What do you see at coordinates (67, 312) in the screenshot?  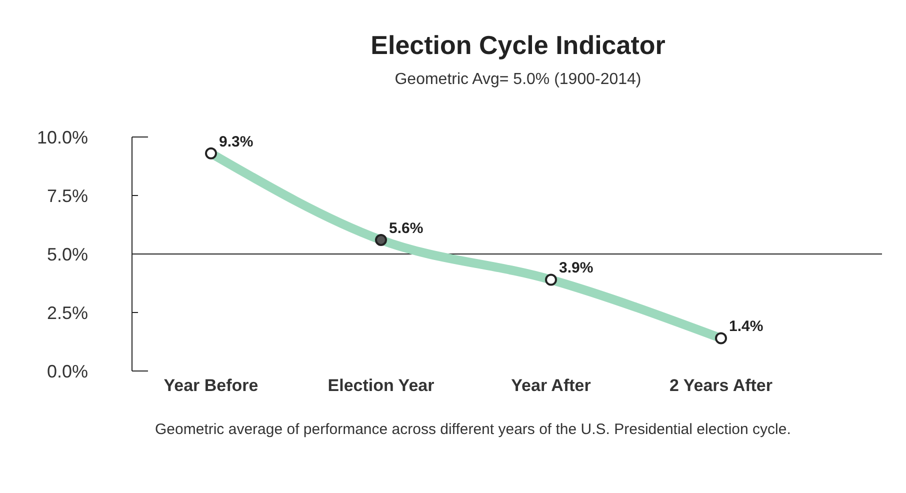 I see `y-tick-label: 2.5%` at bounding box center [67, 312].